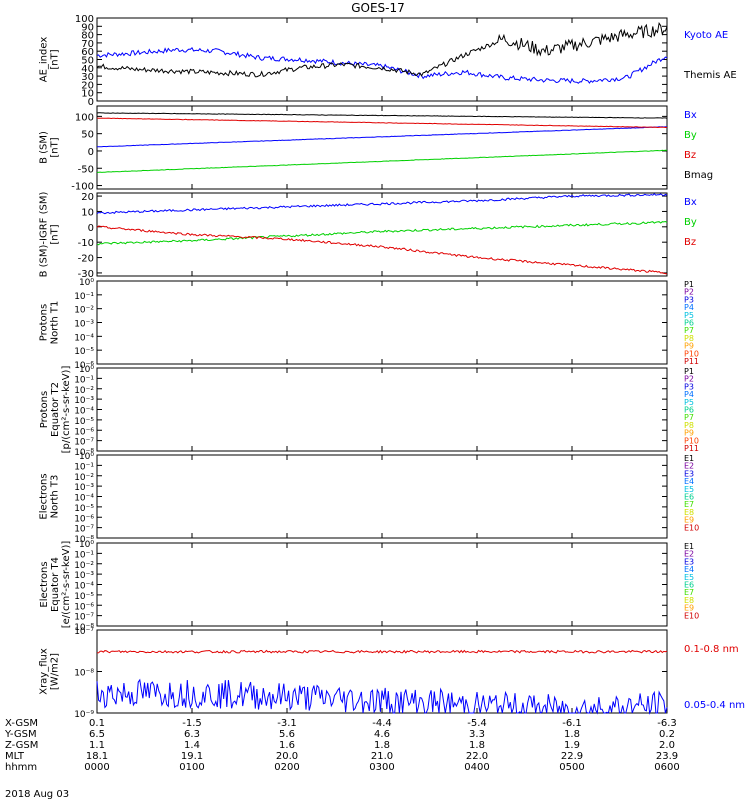 The width and height of the screenshot is (750, 800). Describe the element at coordinates (698, 175) in the screenshot. I see `legend-bmag: Bmag` at that location.